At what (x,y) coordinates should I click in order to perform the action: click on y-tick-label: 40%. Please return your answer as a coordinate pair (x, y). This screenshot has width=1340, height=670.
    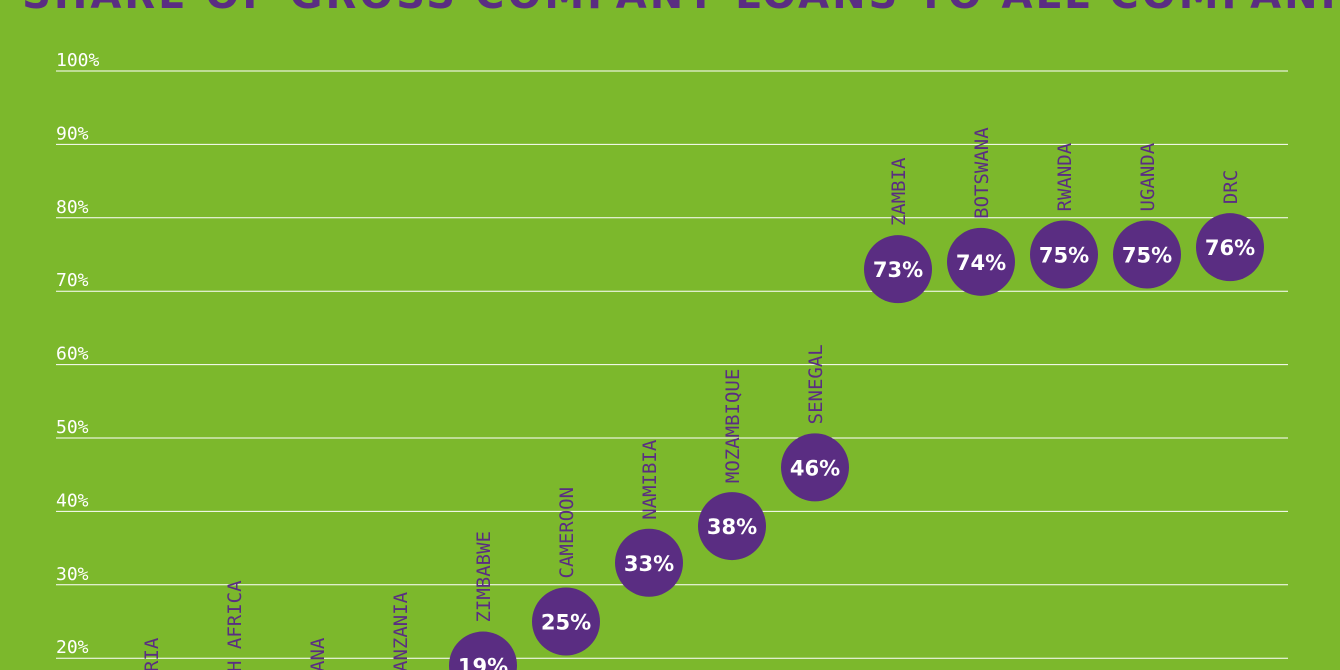
    Looking at the image, I should click on (72, 500).